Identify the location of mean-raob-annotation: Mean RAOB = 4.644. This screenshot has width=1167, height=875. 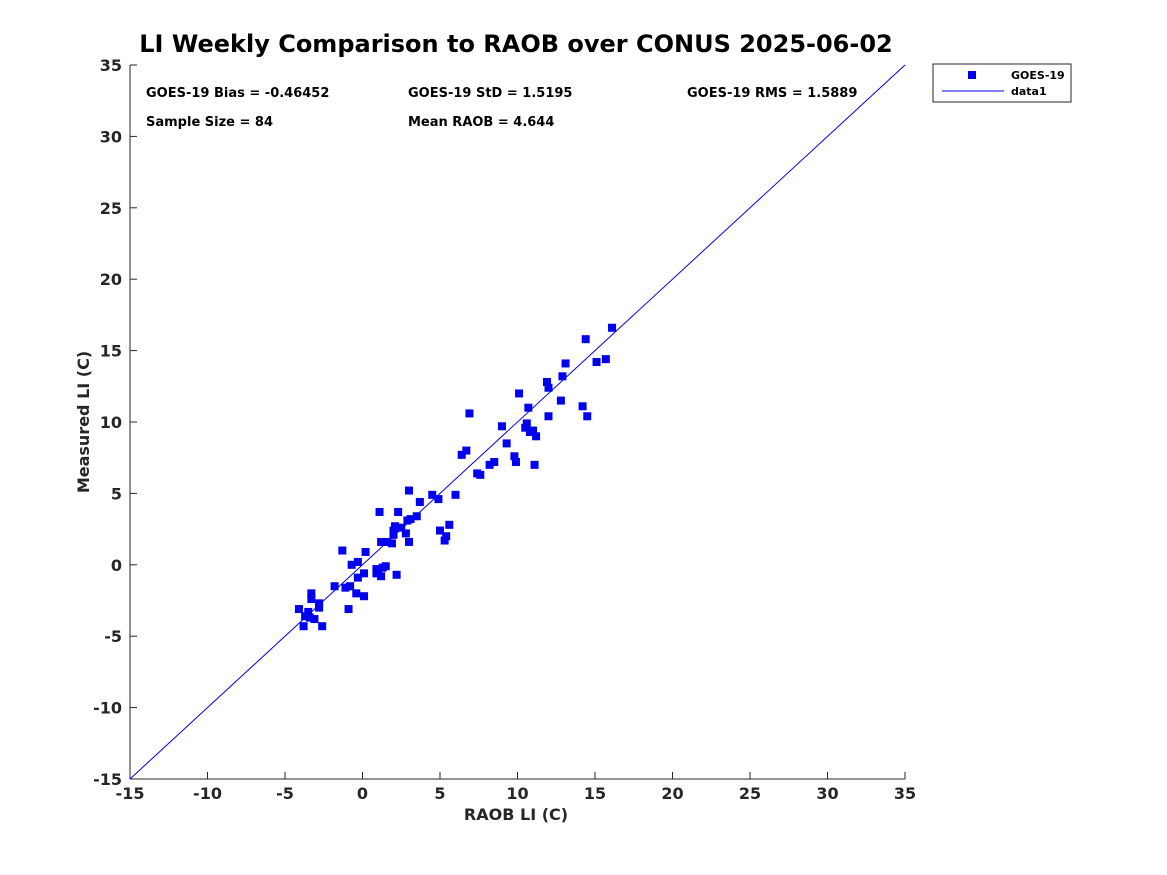
(481, 122).